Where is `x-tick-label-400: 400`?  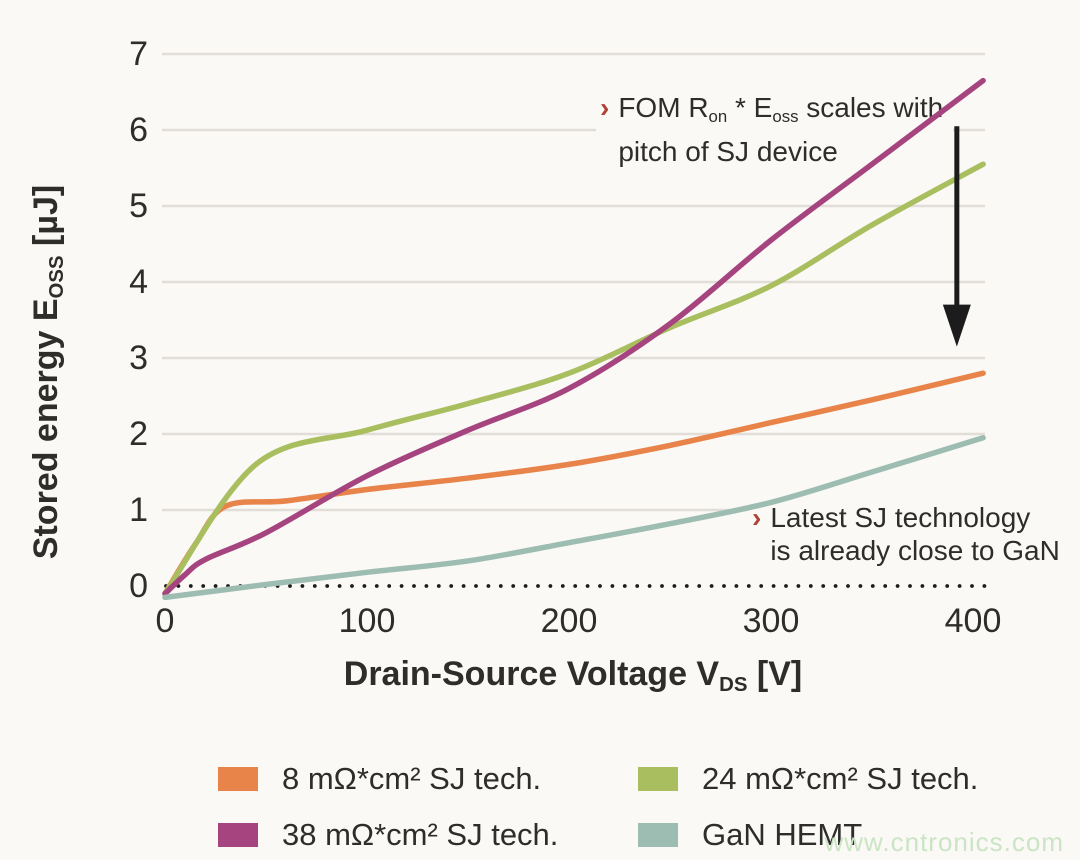 x-tick-label-400: 400 is located at coordinates (973, 621).